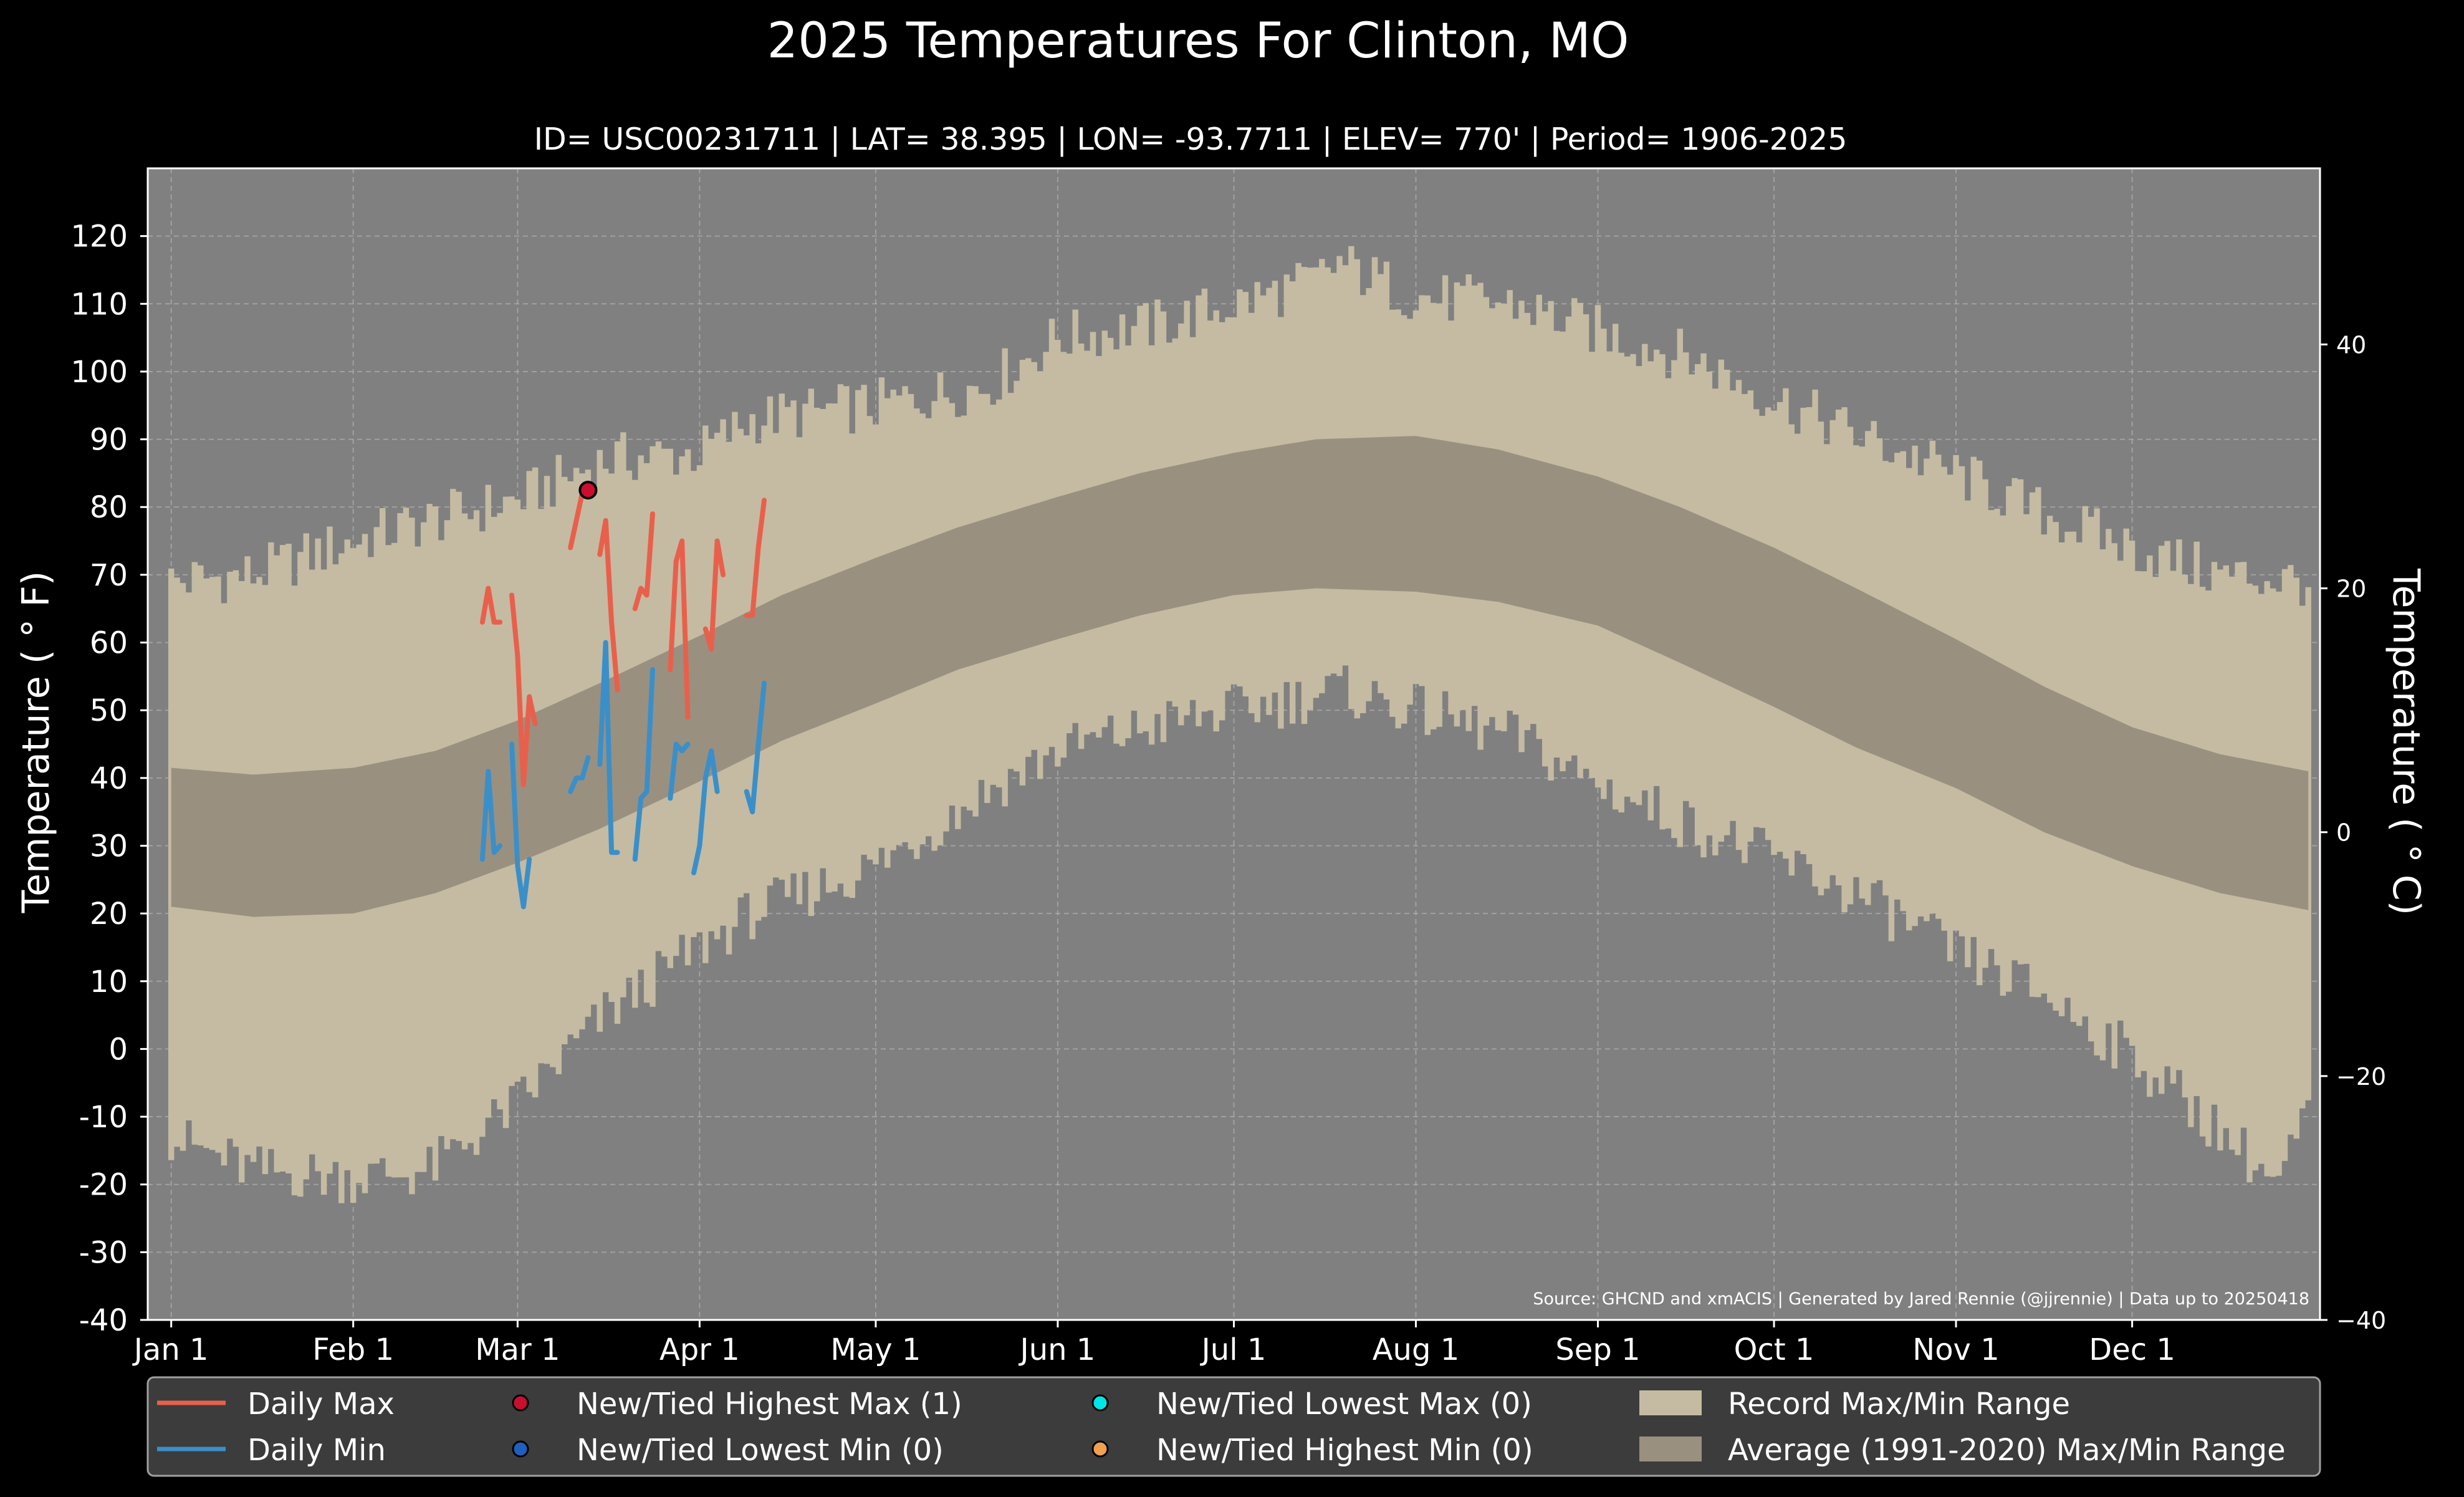 This screenshot has width=2464, height=1497. What do you see at coordinates (103, 1252) in the screenshot?
I see `y-tick-label: -30` at bounding box center [103, 1252].